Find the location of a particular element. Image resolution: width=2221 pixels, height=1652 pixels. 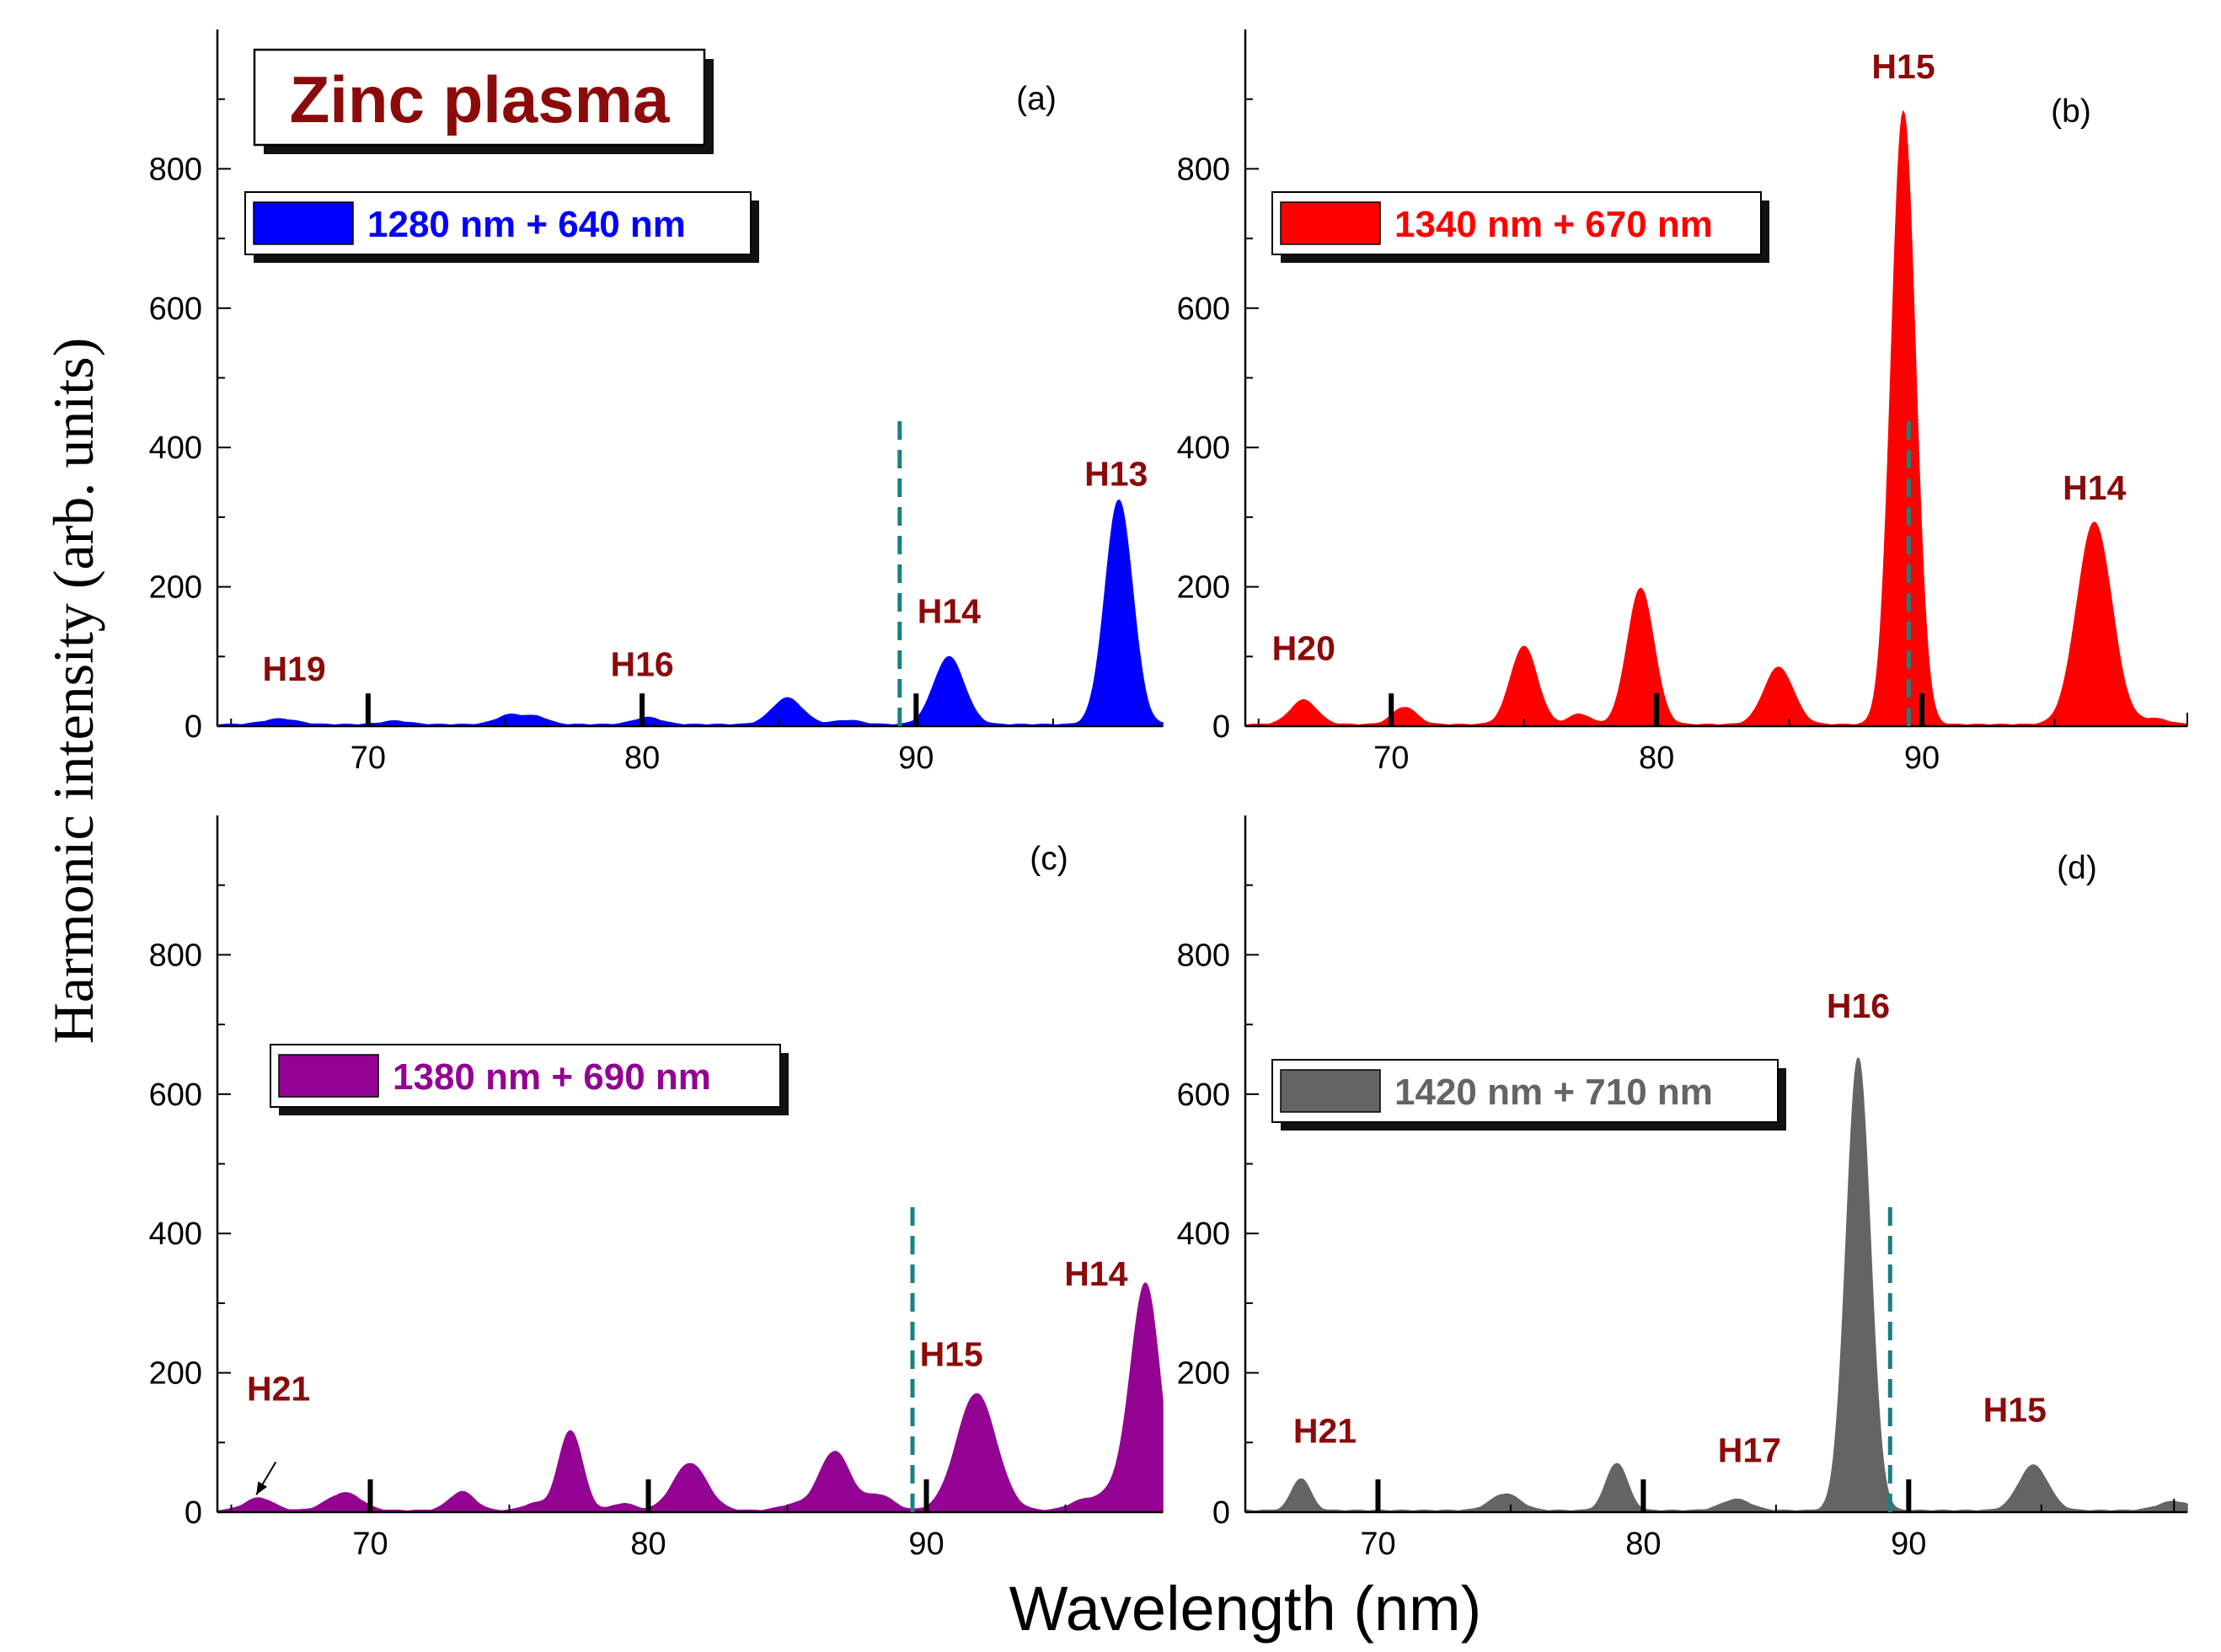

y-axis-title: Harmonic intensity (arb. units) is located at coordinates (73, 691).